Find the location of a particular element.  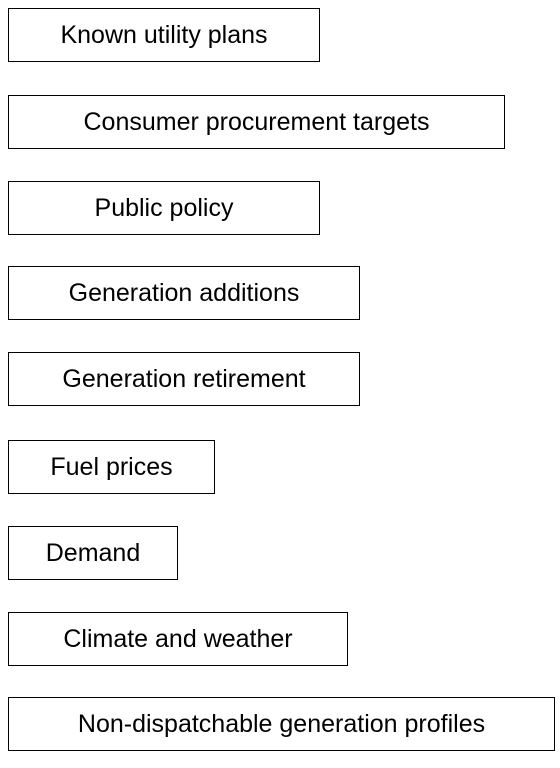

node: Non-dispatchable generation profiles is located at coordinates (281, 724).